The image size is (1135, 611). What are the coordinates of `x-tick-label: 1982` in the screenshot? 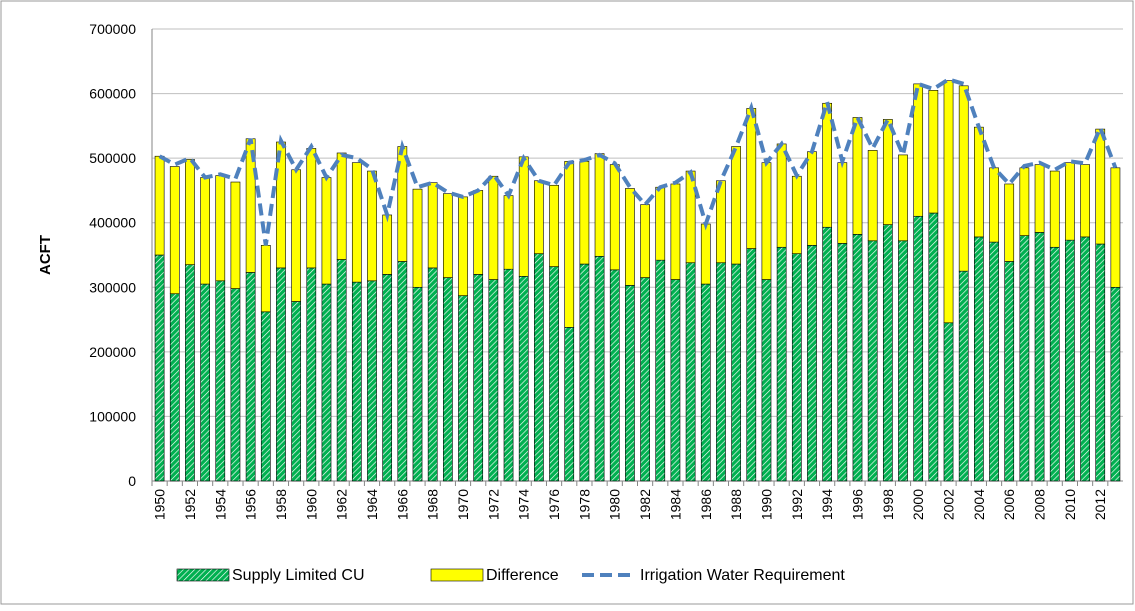 It's located at (645, 504).